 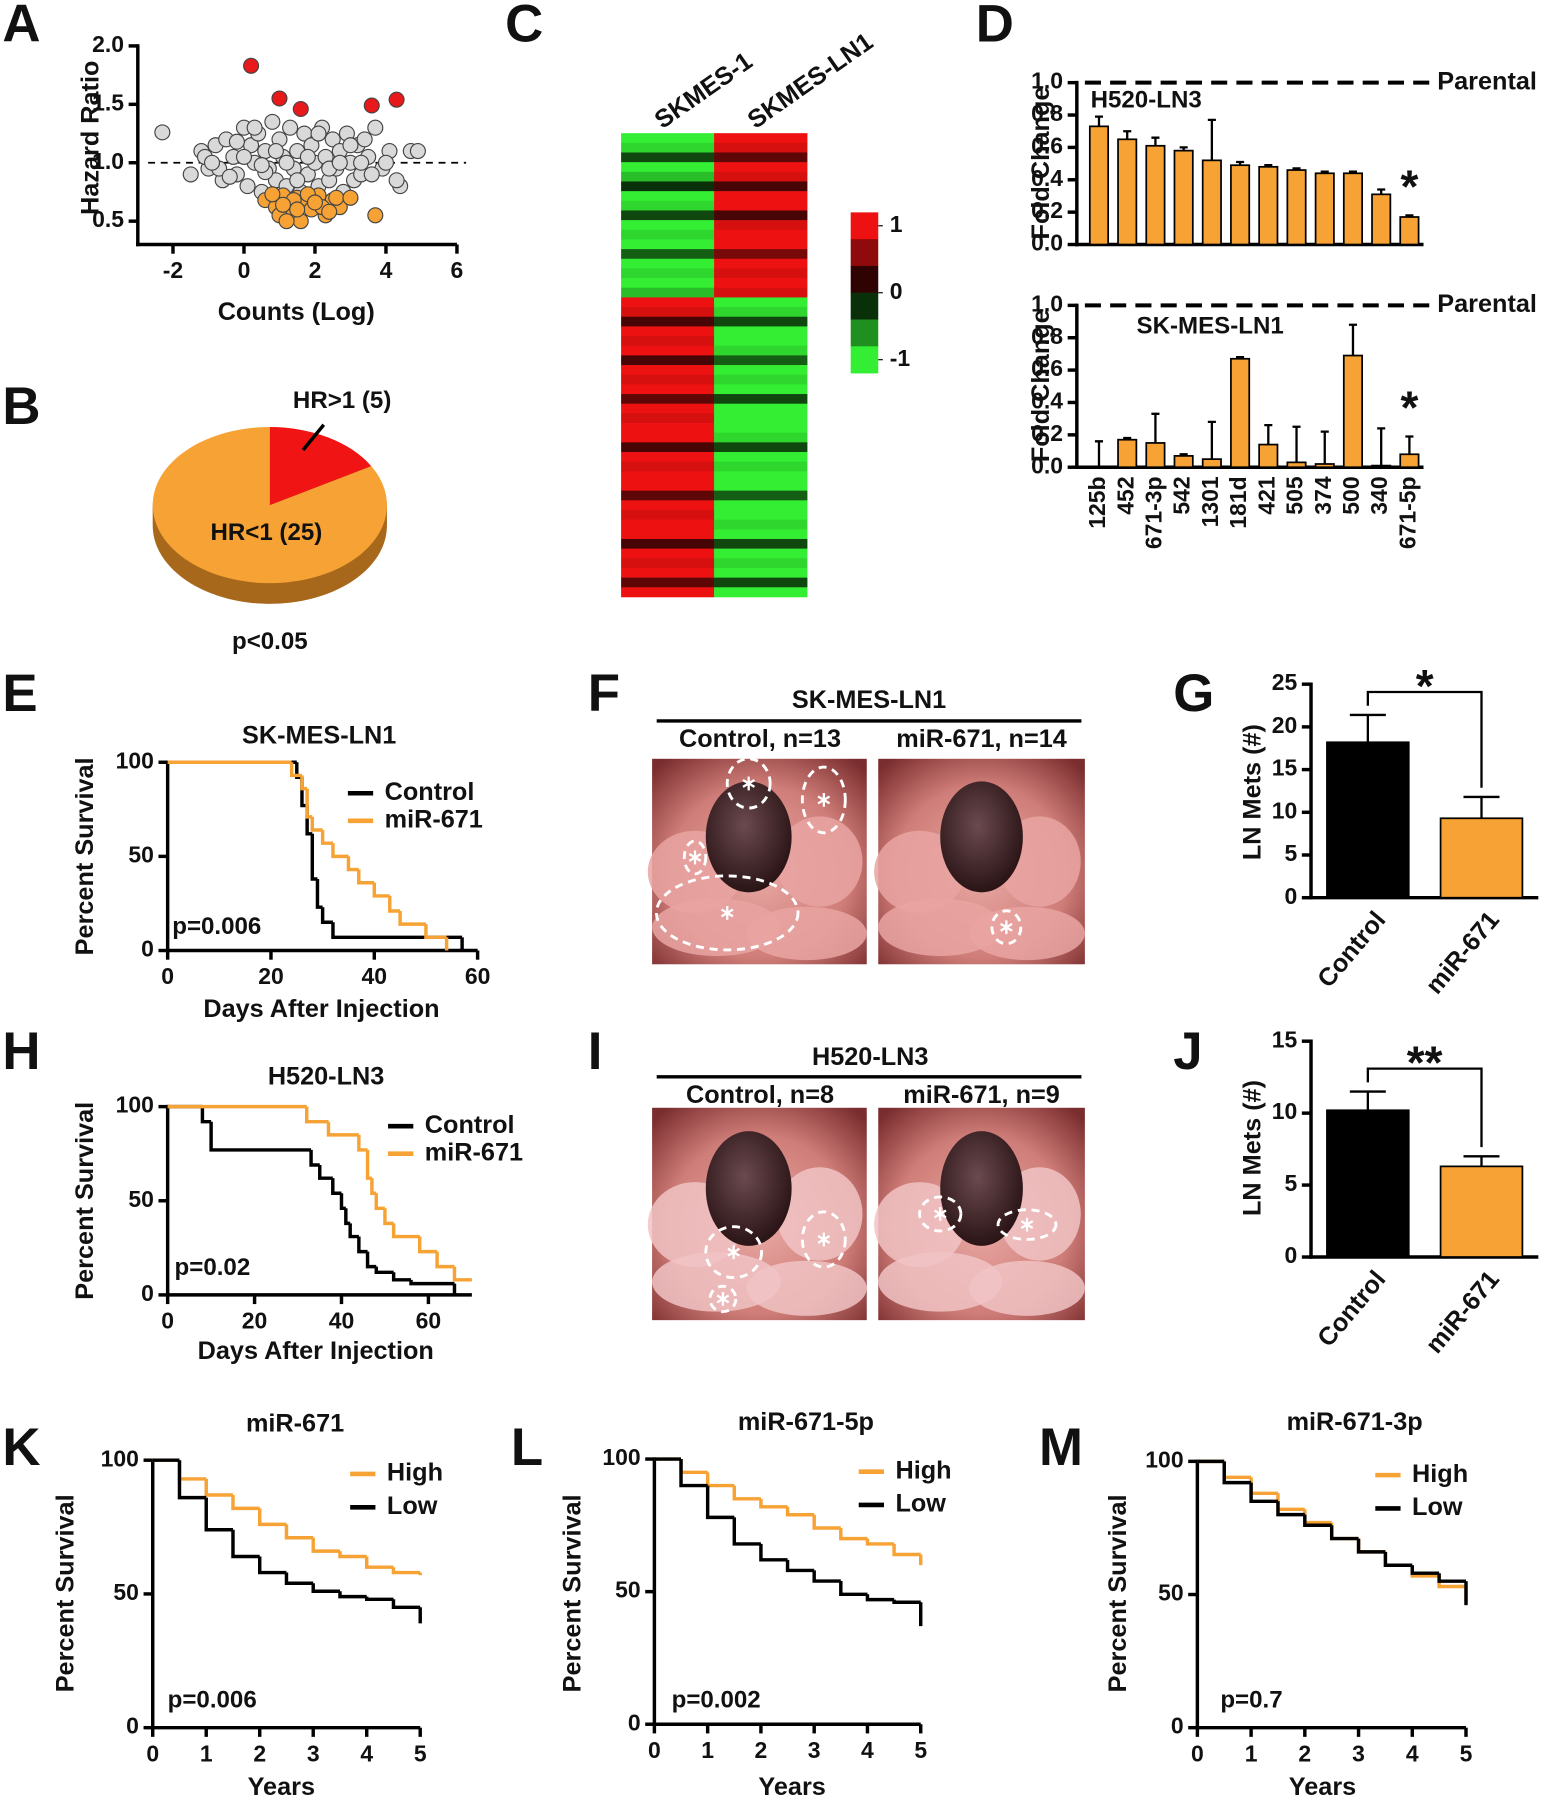 What do you see at coordinates (1006, 927) in the screenshot?
I see `metastasis-outline` at bounding box center [1006, 927].